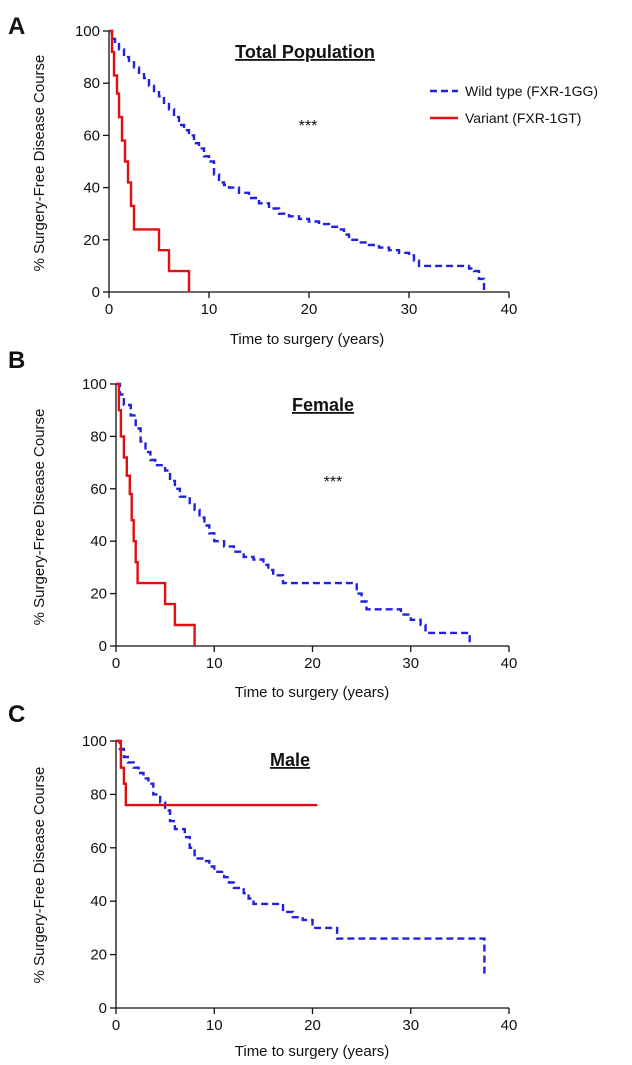 This screenshot has height=1065, width=632. Describe the element at coordinates (98, 489) in the screenshot. I see `y-tick-label-b: 60` at that location.